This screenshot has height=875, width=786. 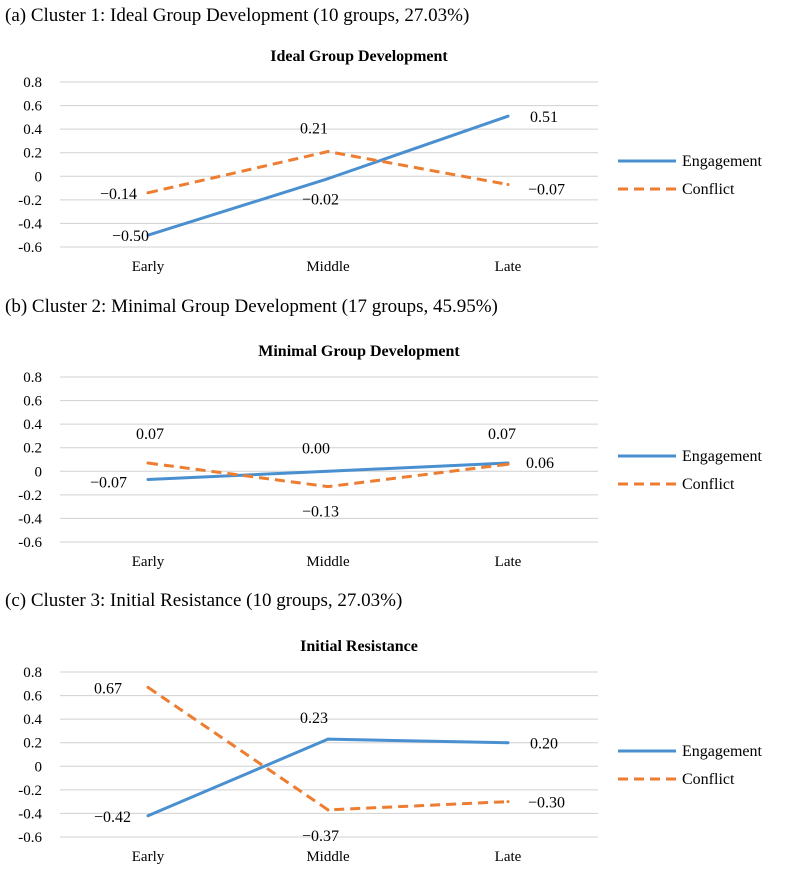 What do you see at coordinates (108, 688) in the screenshot?
I see `data-label: 0.67` at bounding box center [108, 688].